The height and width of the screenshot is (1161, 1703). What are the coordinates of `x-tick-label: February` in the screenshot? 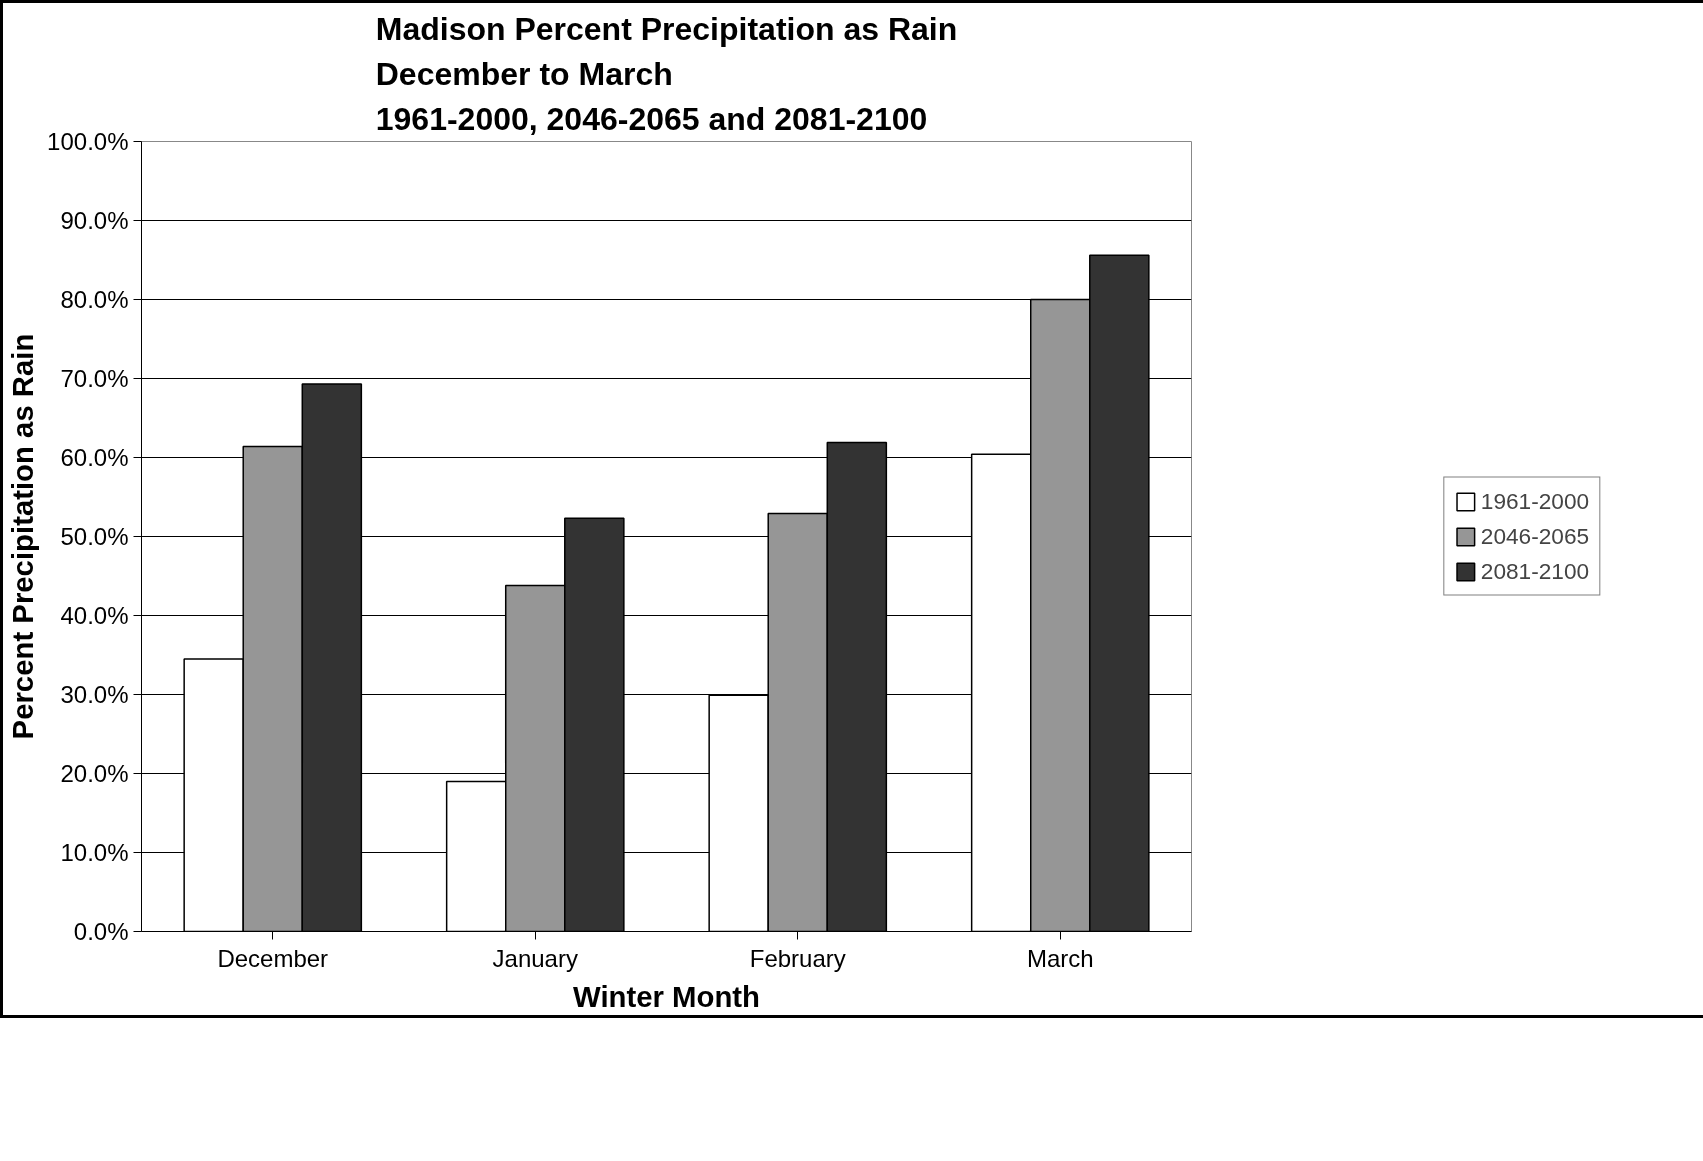 It's located at (797, 958).